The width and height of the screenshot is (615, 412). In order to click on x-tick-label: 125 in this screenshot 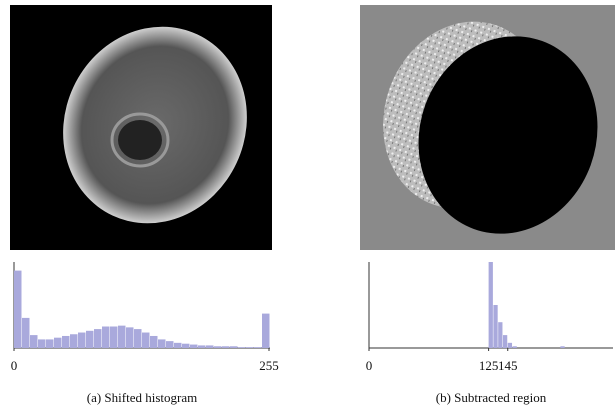, I will do `click(489, 365)`.